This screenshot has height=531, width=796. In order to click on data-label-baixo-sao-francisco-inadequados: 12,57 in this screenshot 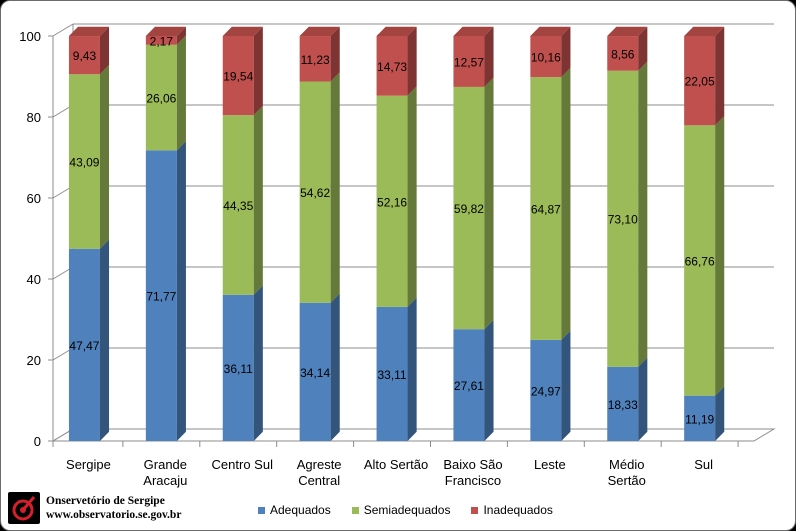, I will do `click(469, 62)`.